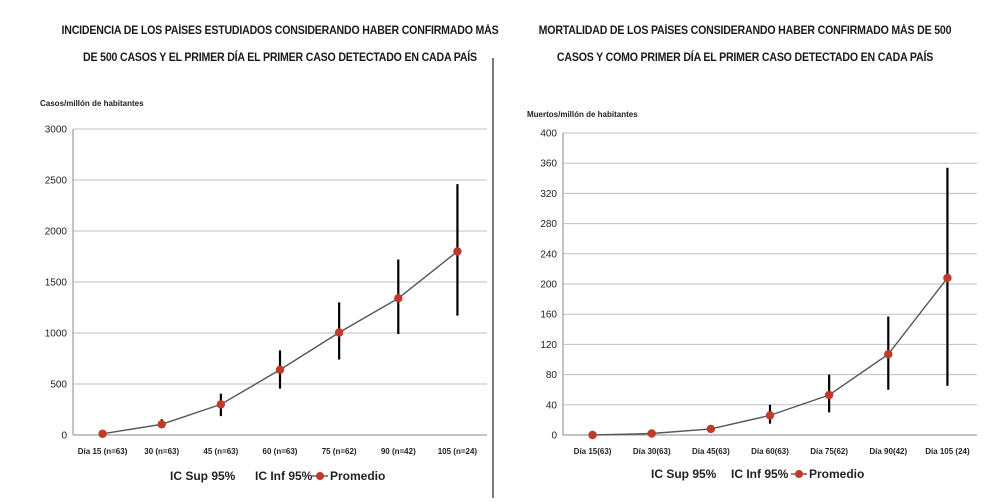  Describe the element at coordinates (548, 164) in the screenshot. I see `y-tick-label: 360` at that location.